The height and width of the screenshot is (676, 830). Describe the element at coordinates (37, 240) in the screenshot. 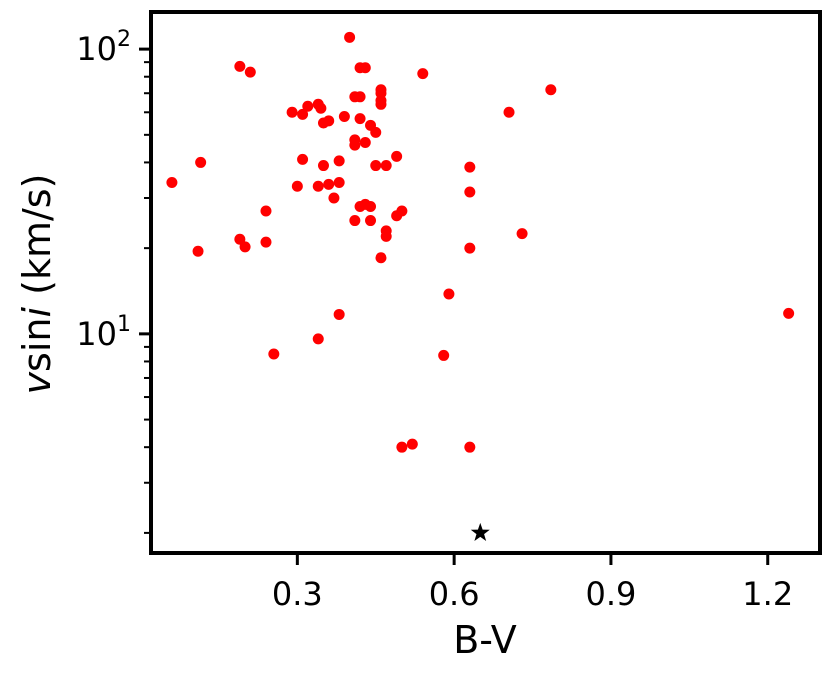

I see `y-axis-label-units: (km/s)` at that location.